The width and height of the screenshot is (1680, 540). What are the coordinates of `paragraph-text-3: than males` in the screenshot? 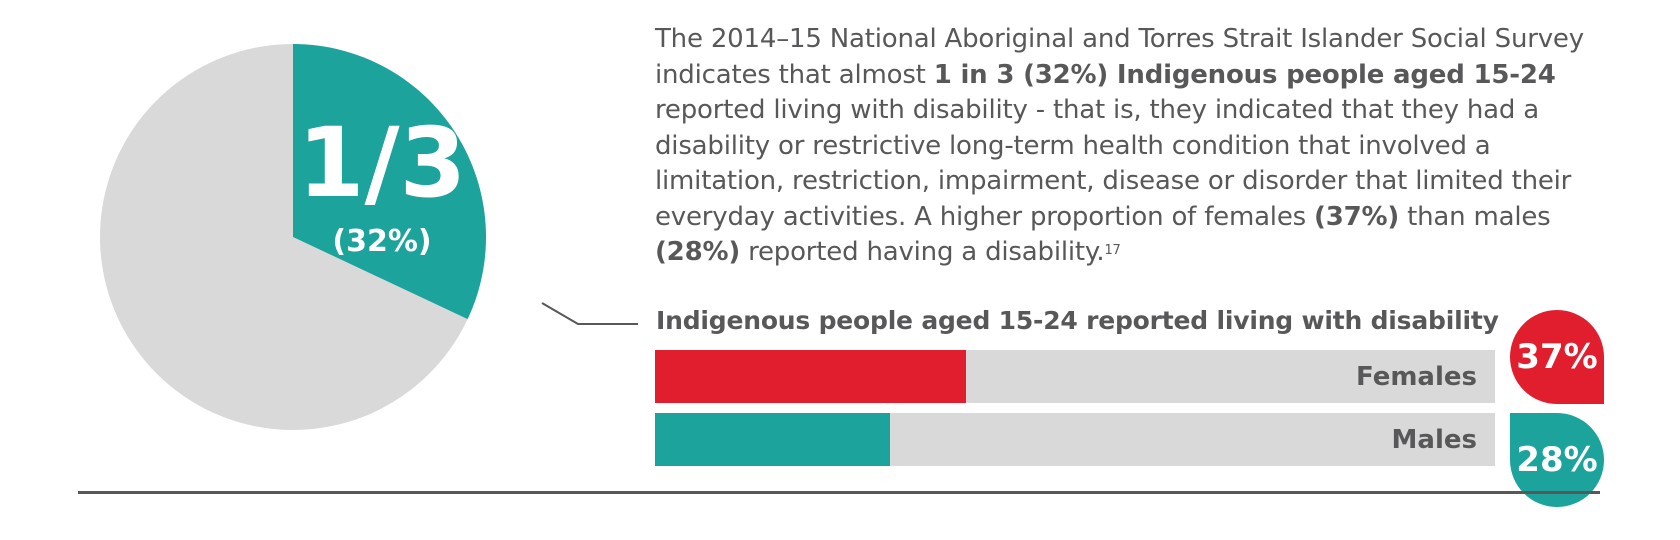 It's located at (1475, 216).